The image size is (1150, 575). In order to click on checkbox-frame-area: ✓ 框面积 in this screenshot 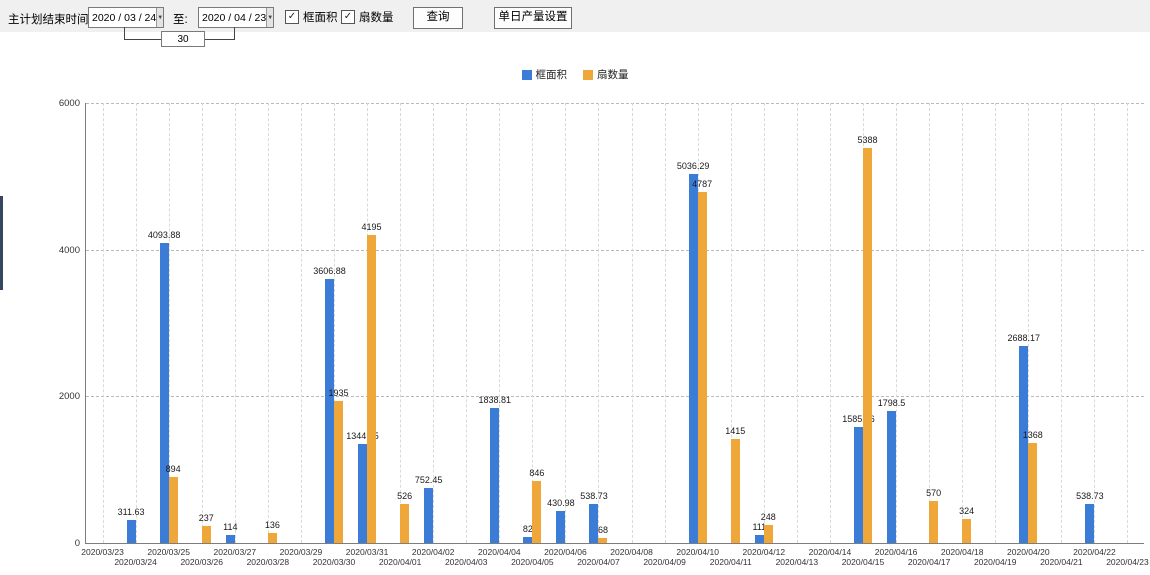, I will do `click(311, 17)`.